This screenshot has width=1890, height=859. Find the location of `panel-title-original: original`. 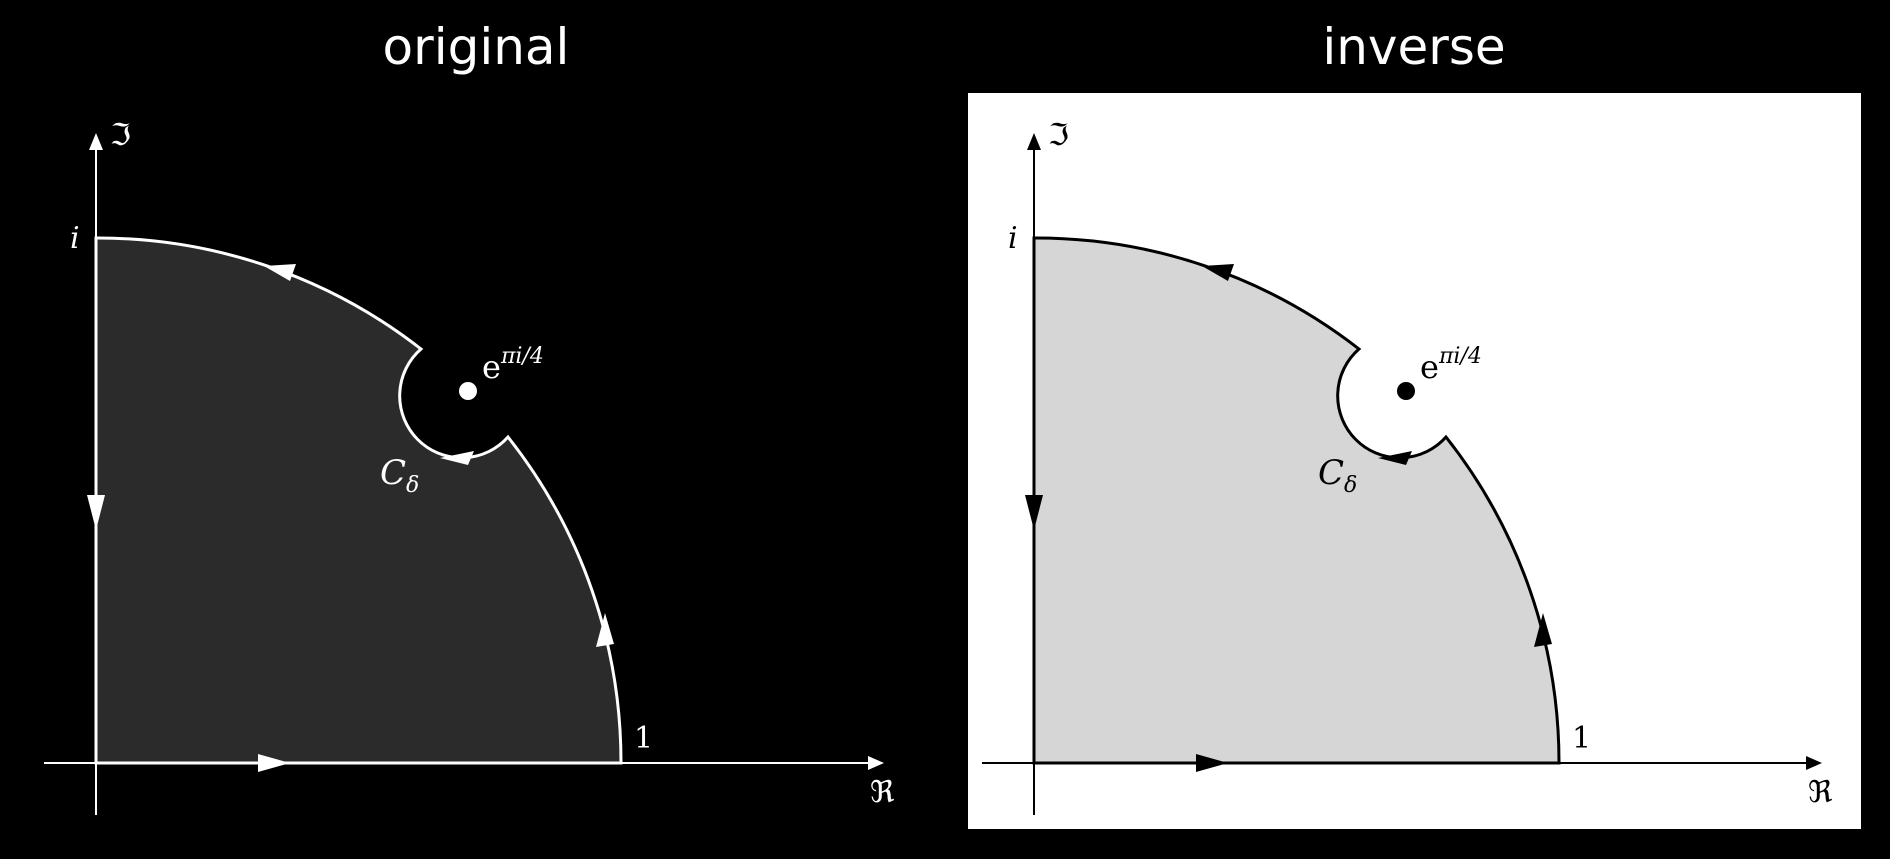

panel-title-original: original is located at coordinates (476, 47).